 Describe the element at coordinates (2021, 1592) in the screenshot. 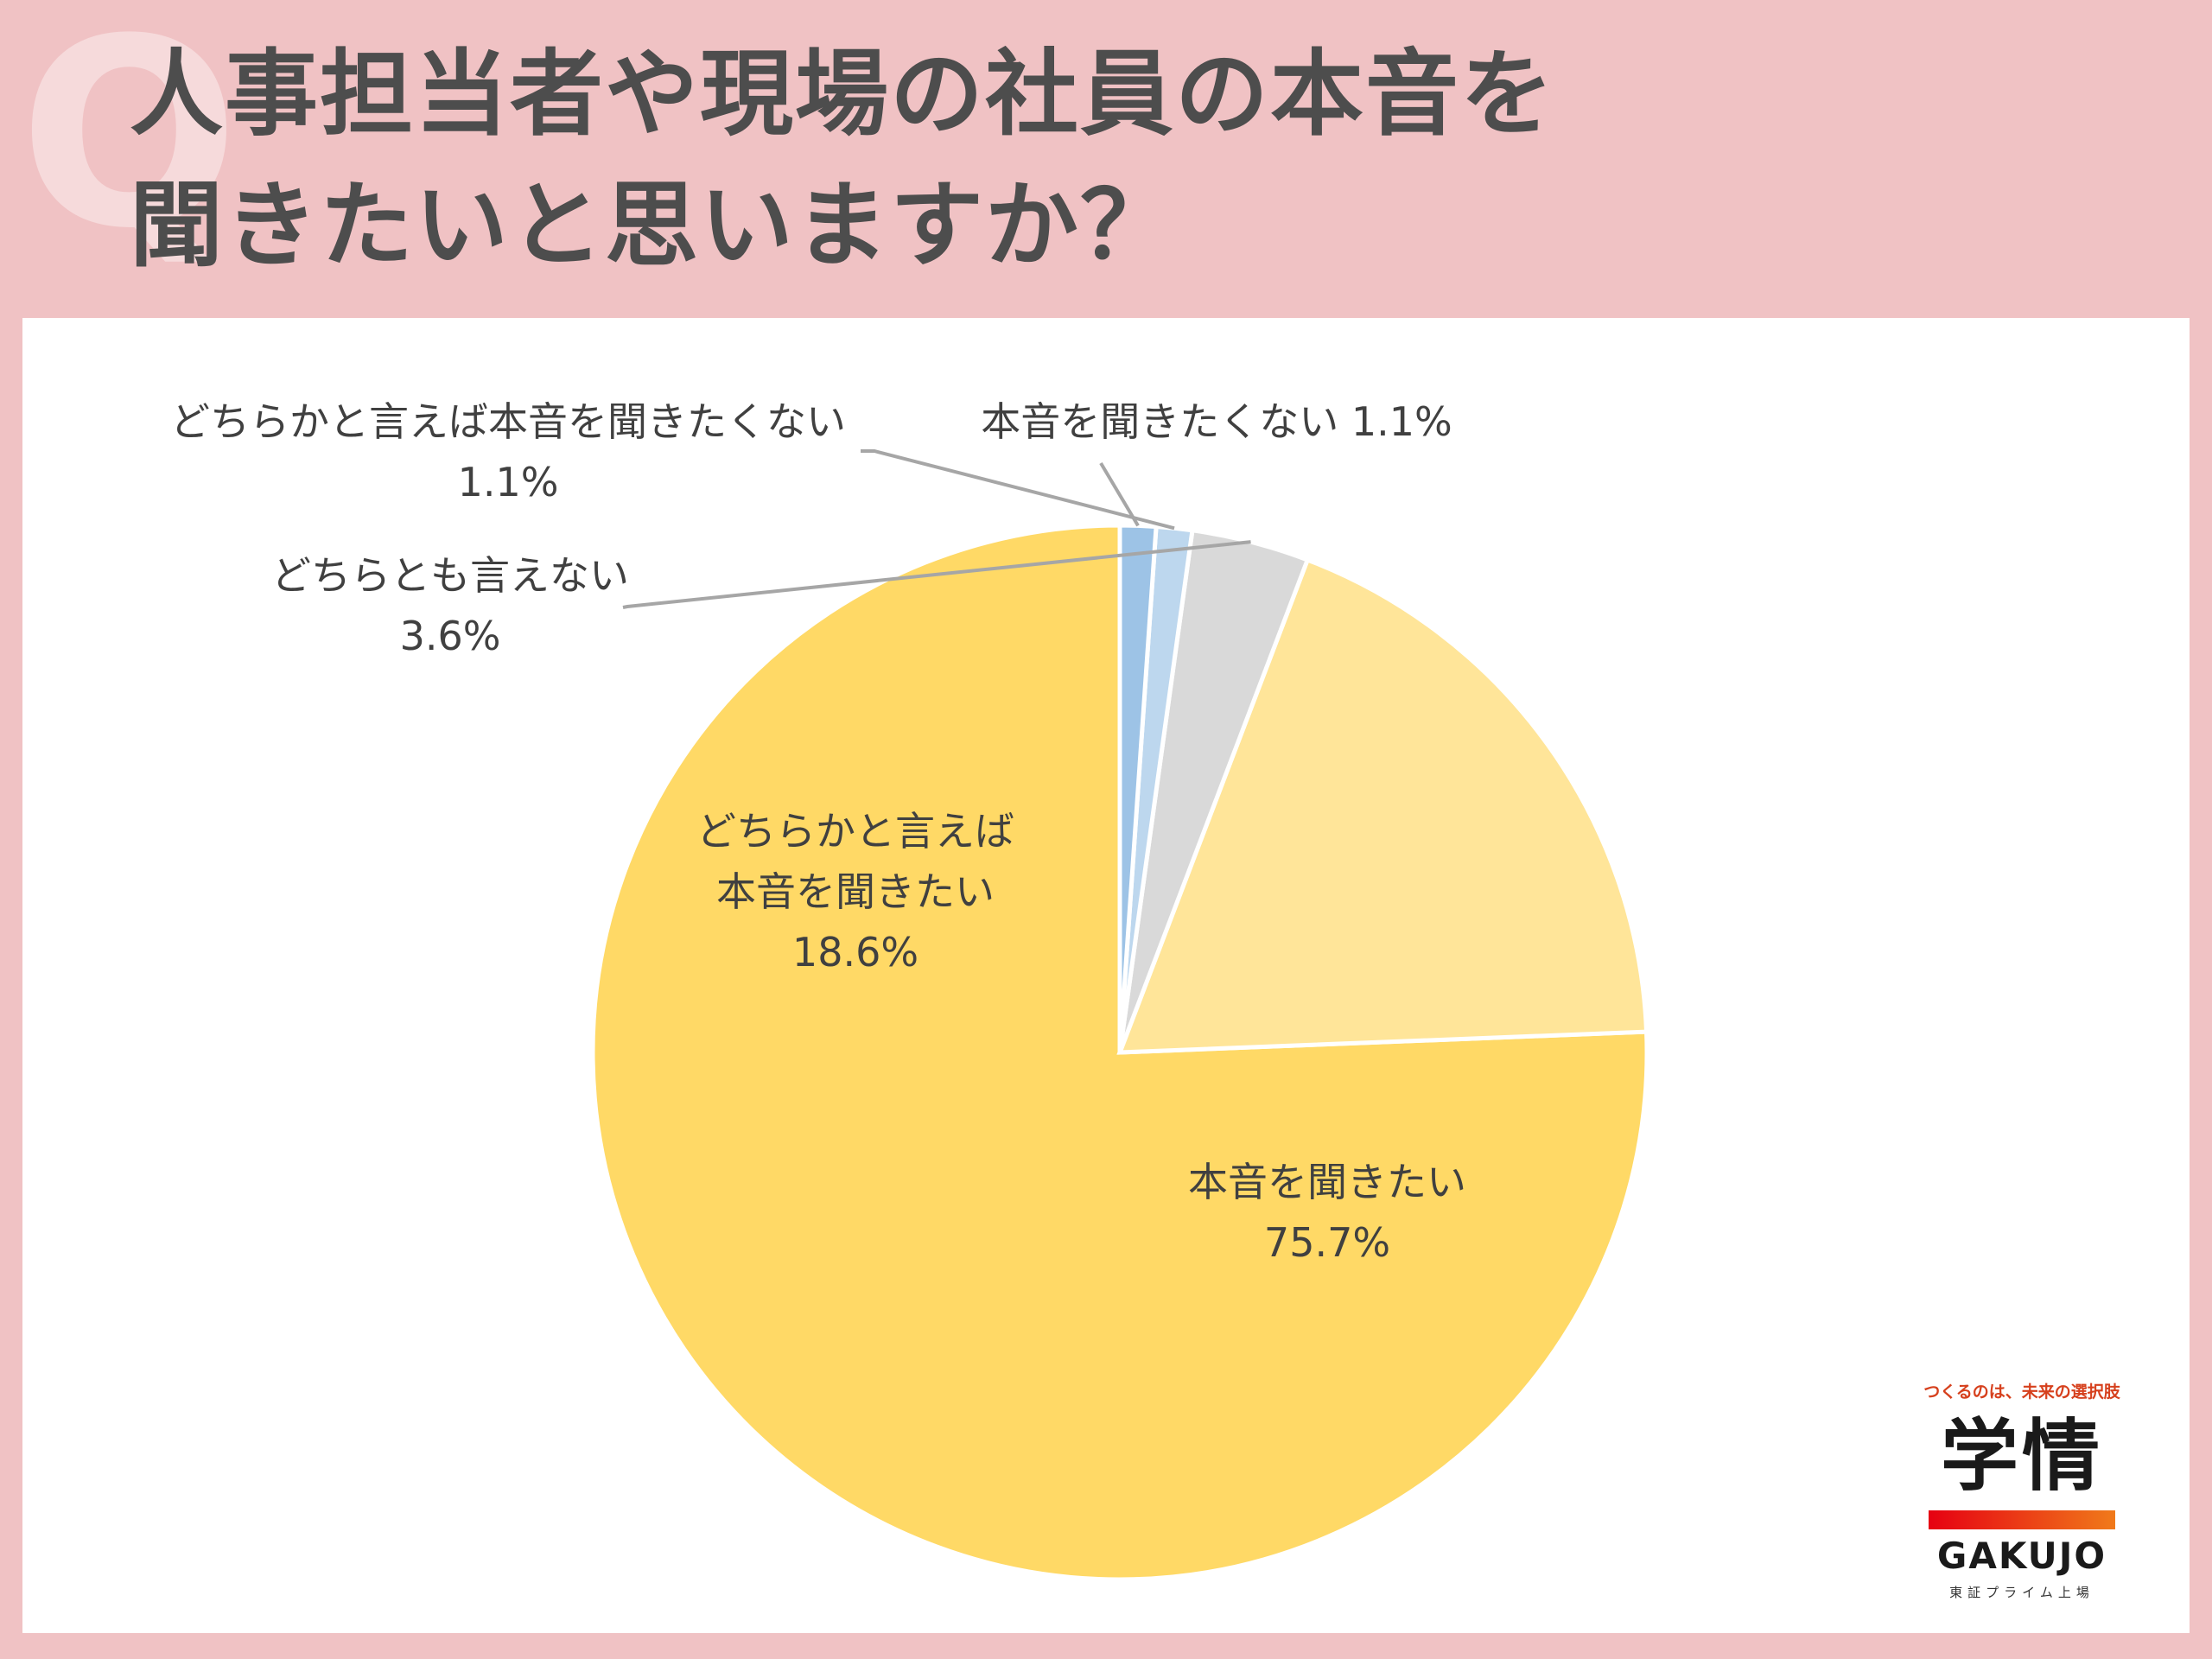

I see `logo-listing: 東証プライム上場` at that location.